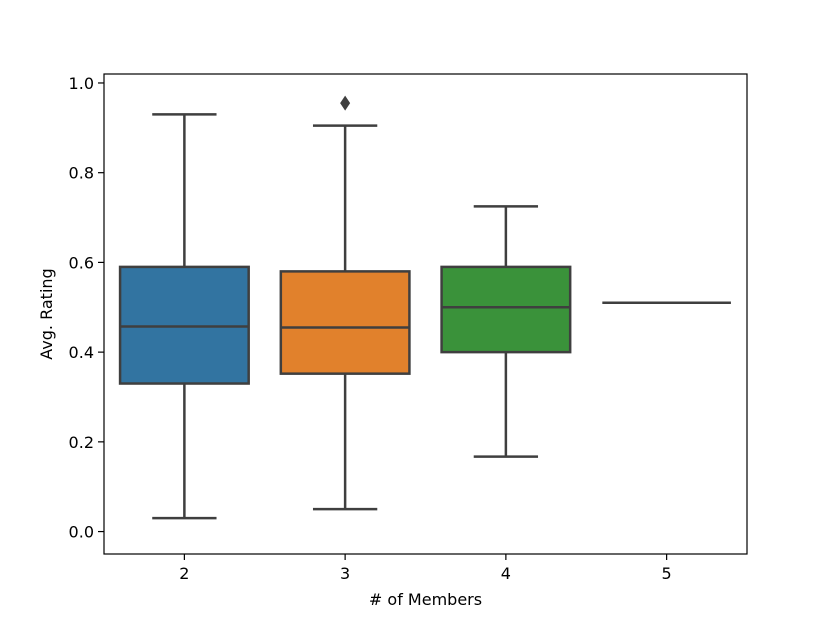 The height and width of the screenshot is (623, 830). Describe the element at coordinates (345, 573) in the screenshot. I see `x-tick-label: 3` at that location.